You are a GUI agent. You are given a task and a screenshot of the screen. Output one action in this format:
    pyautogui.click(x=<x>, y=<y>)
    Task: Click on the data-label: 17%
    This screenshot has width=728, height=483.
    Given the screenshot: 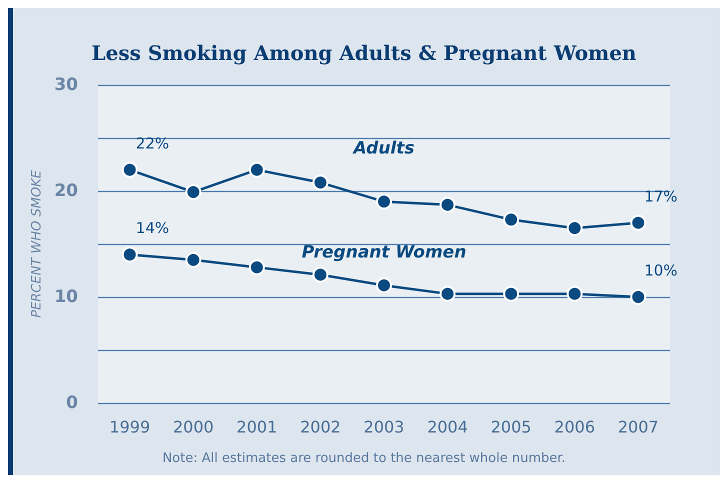 What is the action you would take?
    pyautogui.click(x=661, y=196)
    